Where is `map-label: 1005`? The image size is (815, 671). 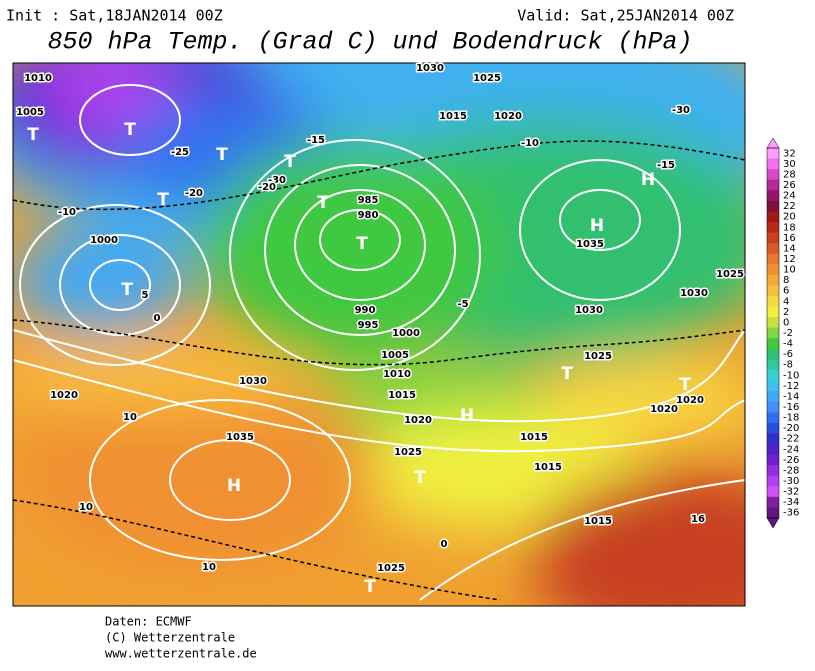
map-label: 1005 is located at coordinates (30, 112).